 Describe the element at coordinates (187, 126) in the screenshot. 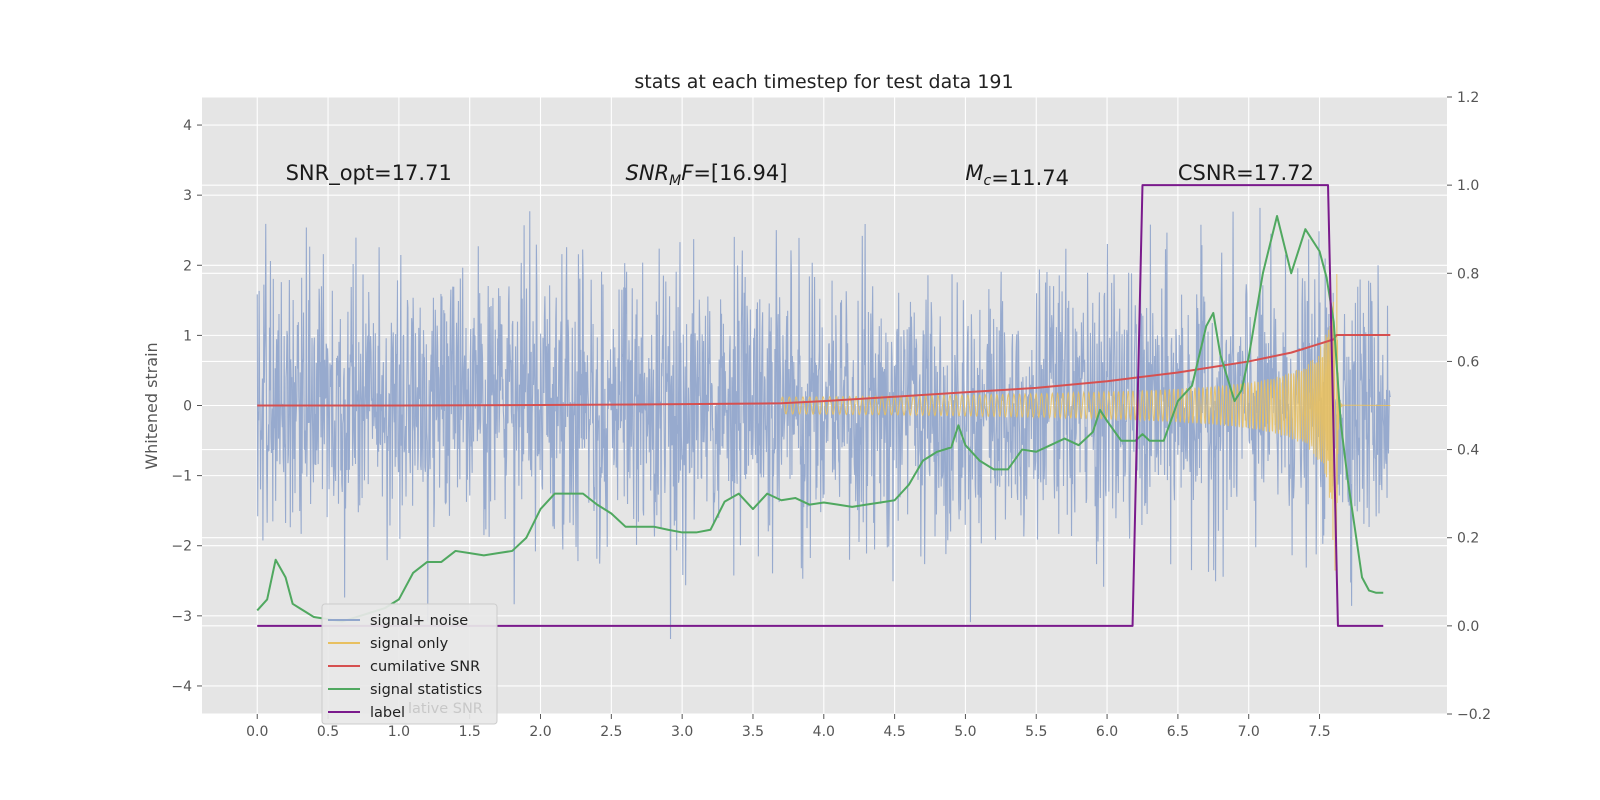

I see `y-left-tick-label: 4` at that location.